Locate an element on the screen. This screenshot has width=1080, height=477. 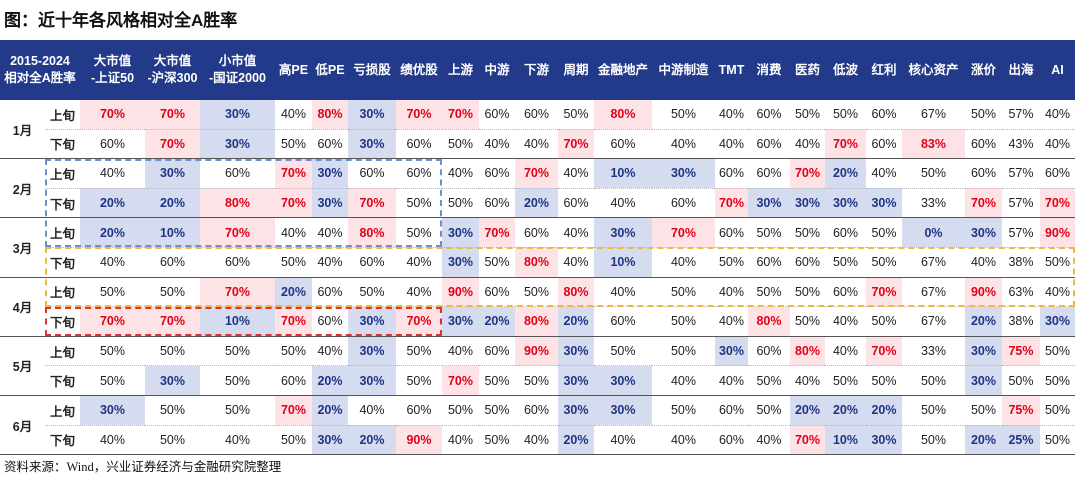
period-label: 上旬 is located at coordinates (62, 115).